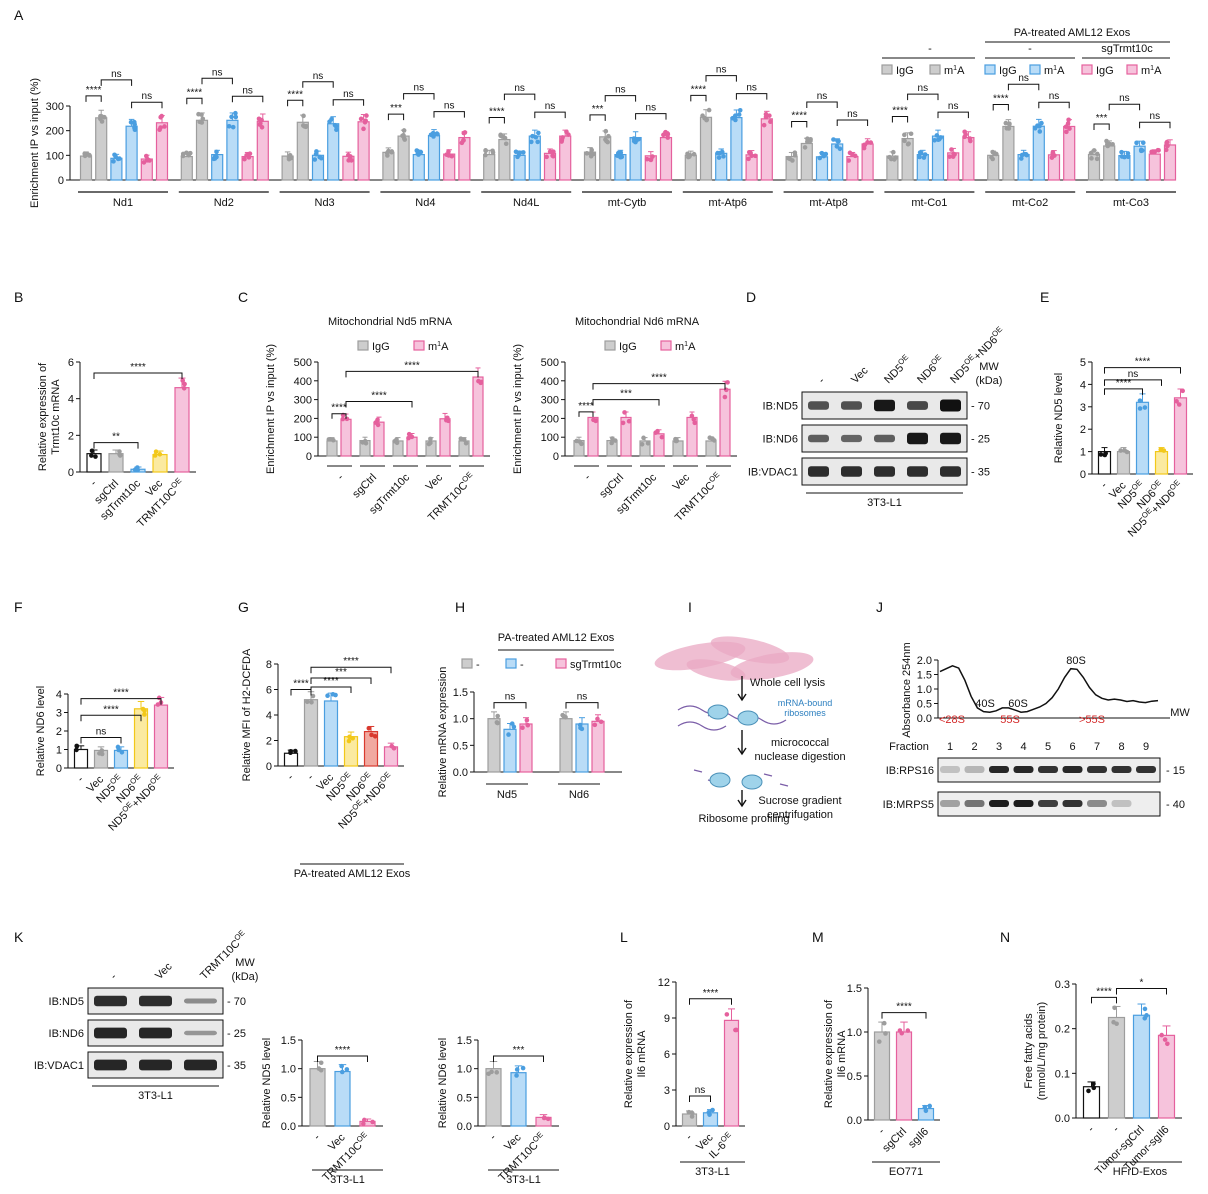 Image resolution: width=1208 pixels, height=1194 pixels. I want to click on ribosome-shape, so click(748, 718).